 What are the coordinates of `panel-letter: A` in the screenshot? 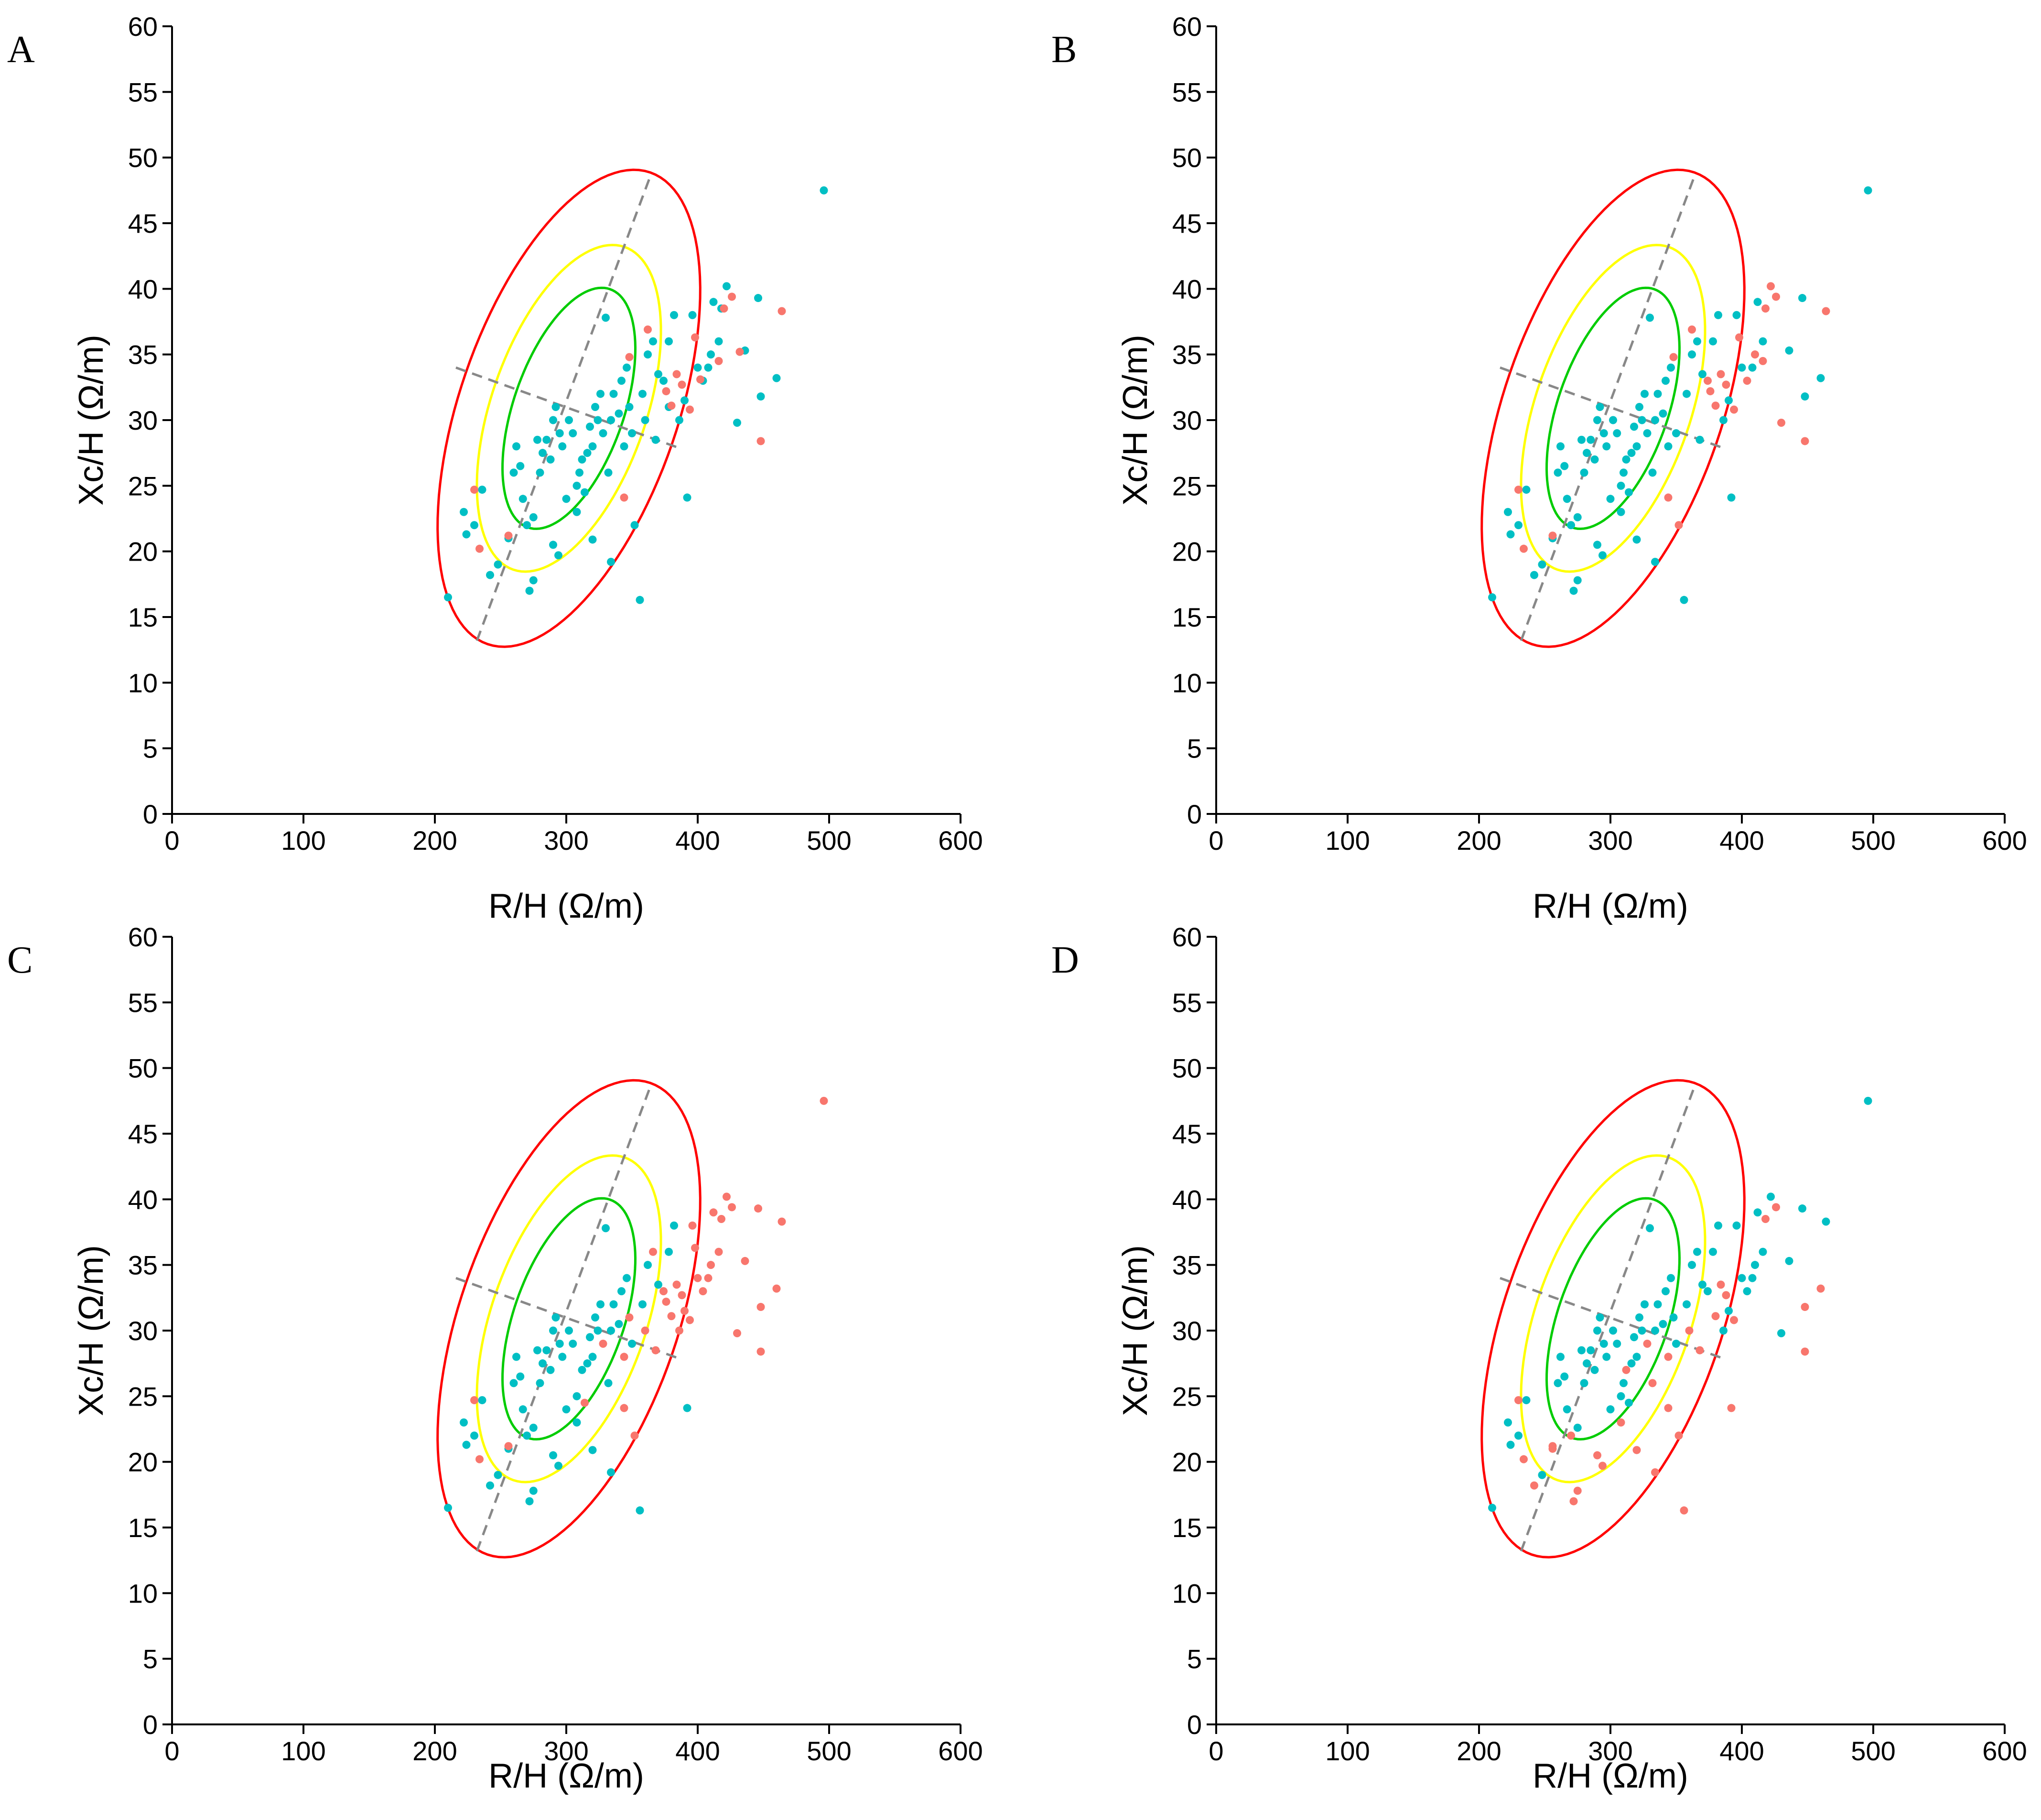 It's located at (21, 50).